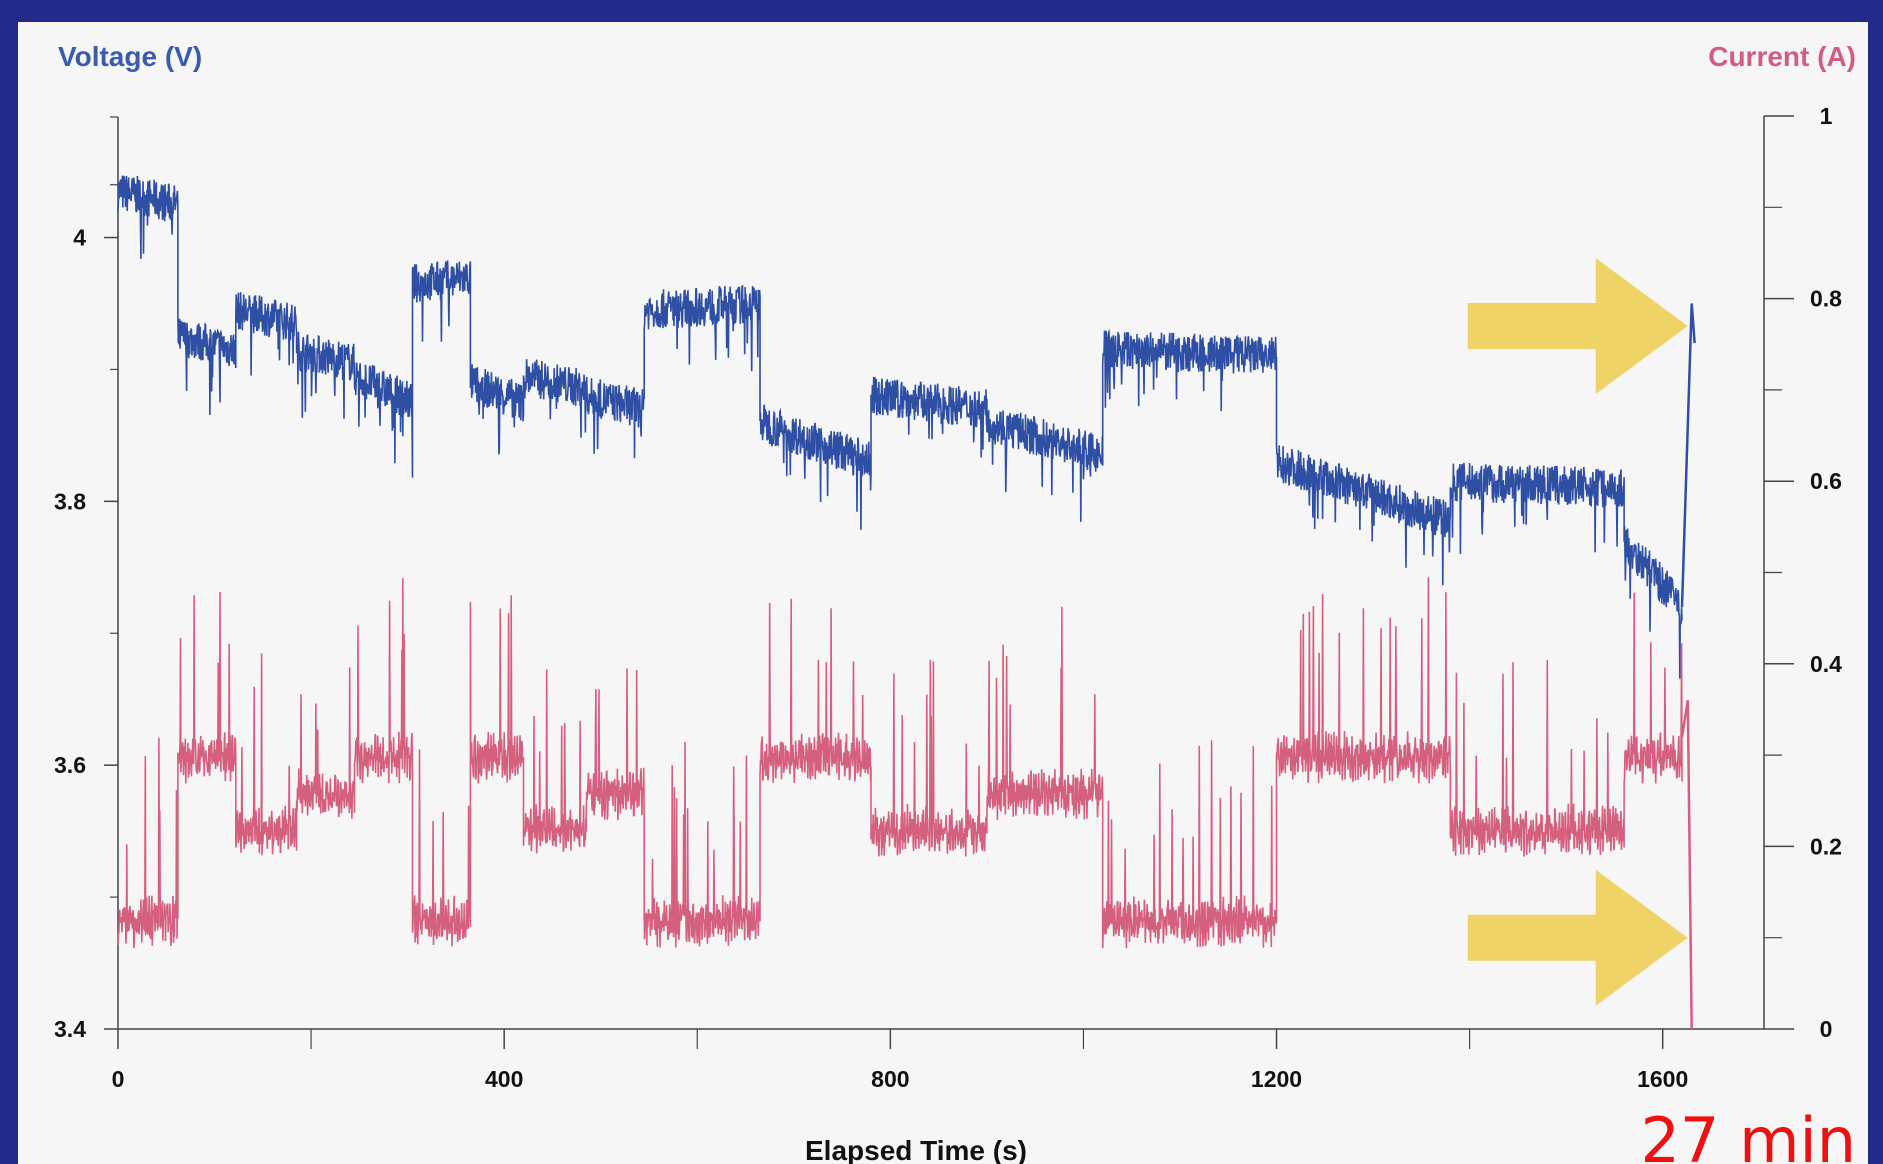 The width and height of the screenshot is (1883, 1164). Describe the element at coordinates (1686, 865) in the screenshot. I see `current-drop-line` at that location.